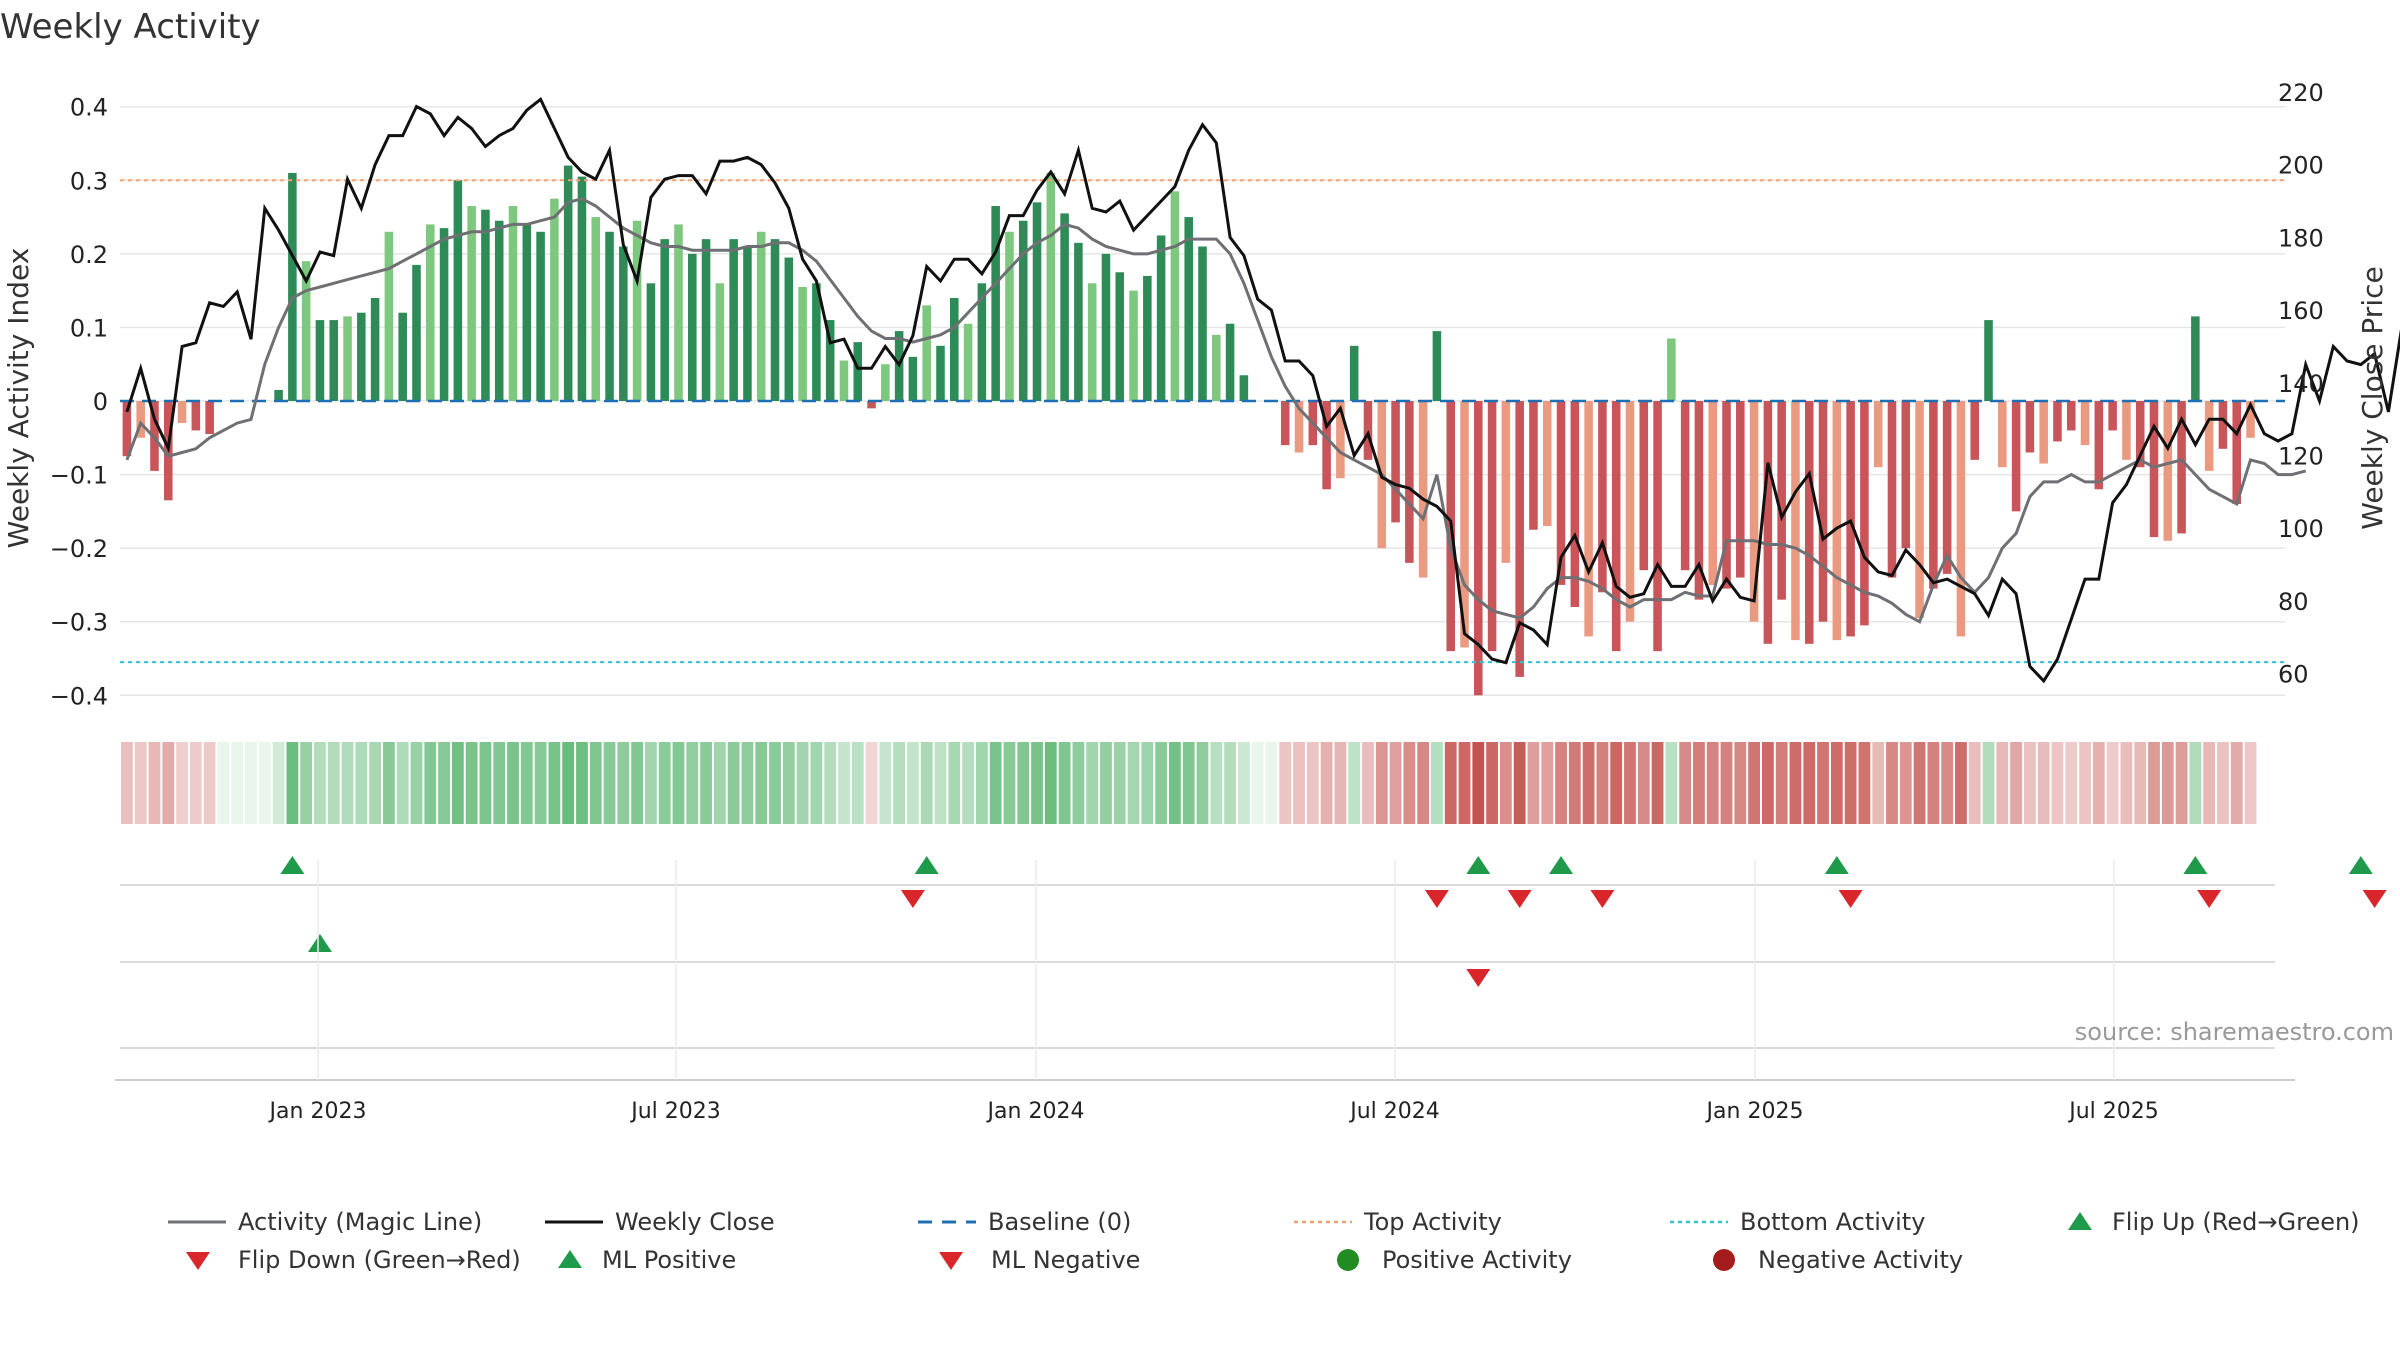  Describe the element at coordinates (79, 696) in the screenshot. I see `y-left-tick-label: −0.4` at that location.